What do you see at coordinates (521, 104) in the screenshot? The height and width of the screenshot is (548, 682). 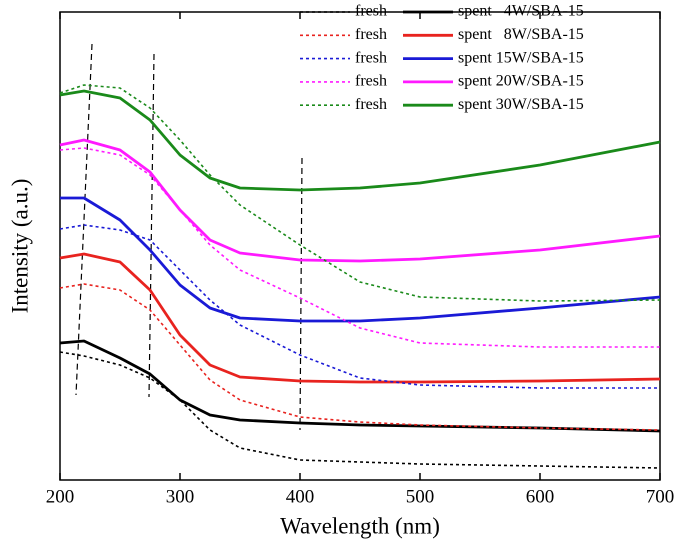 I see `legend-label: spent 30W/SBA-15` at bounding box center [521, 104].